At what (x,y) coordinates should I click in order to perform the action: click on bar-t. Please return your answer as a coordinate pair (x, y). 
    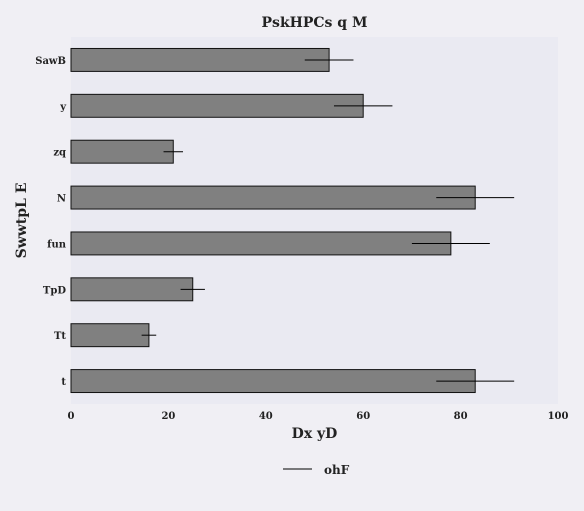
    Looking at the image, I should click on (273, 381).